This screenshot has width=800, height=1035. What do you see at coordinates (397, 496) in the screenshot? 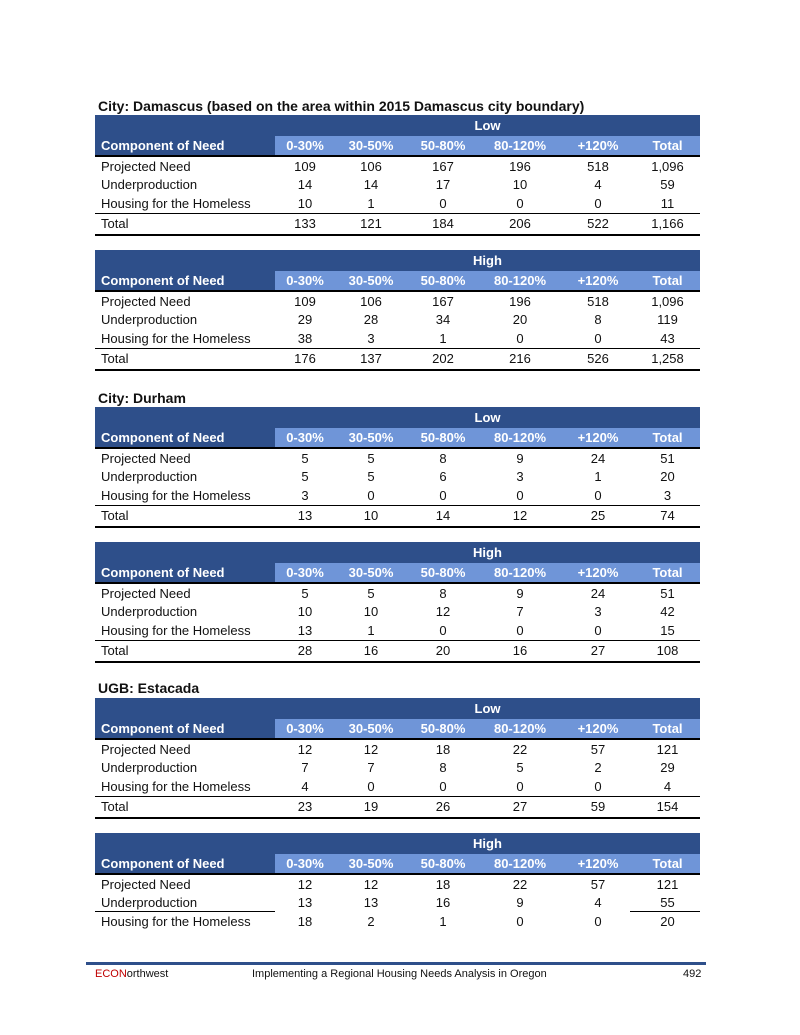
I see `table-row: Housing for the Homeless 3 0 0 0 0 3` at bounding box center [397, 496].